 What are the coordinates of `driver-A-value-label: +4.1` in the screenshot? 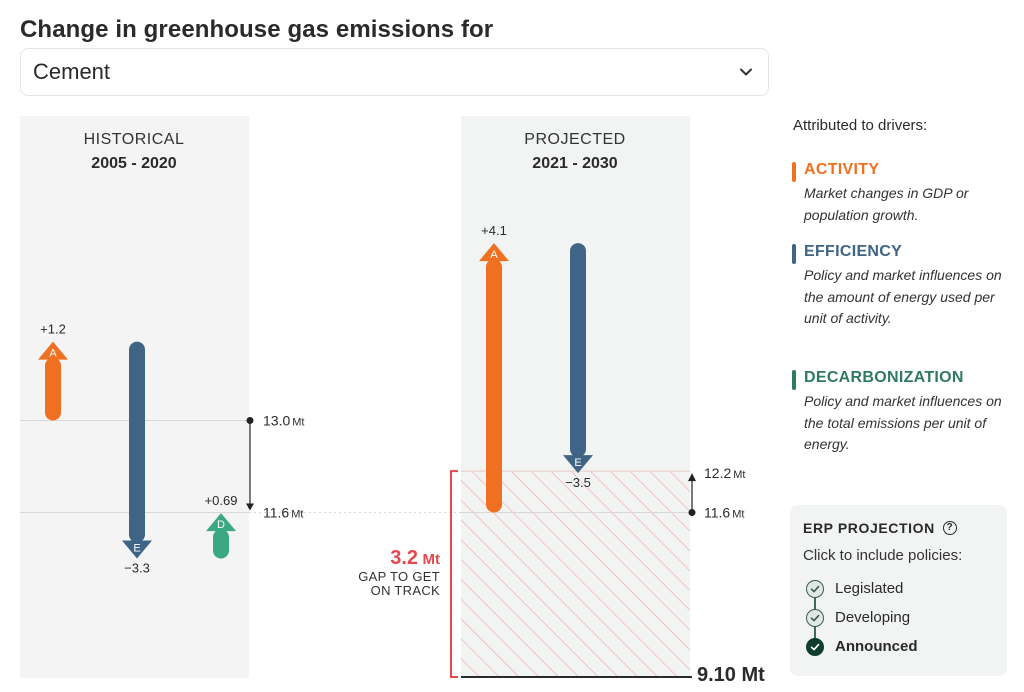 It's located at (494, 230).